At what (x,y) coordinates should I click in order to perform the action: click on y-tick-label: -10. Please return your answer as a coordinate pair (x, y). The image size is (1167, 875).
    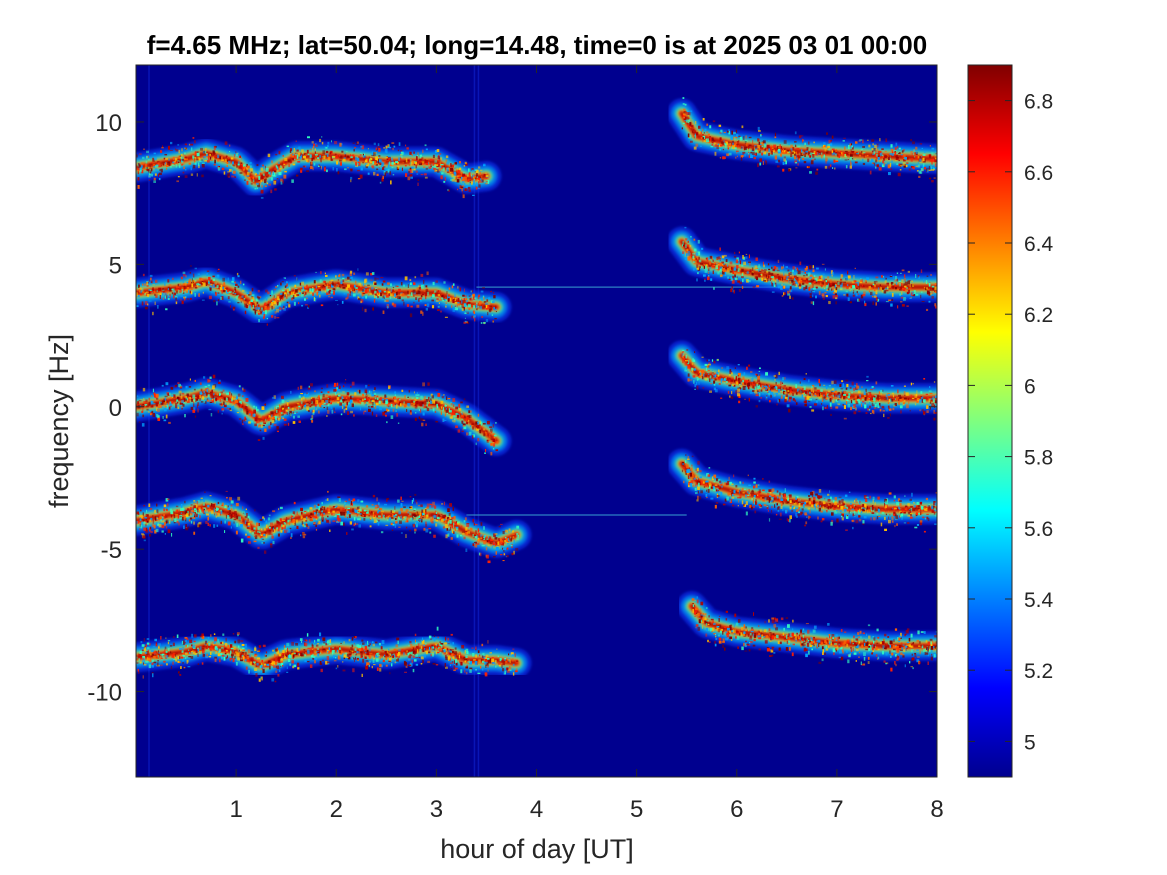
    Looking at the image, I should click on (104, 693).